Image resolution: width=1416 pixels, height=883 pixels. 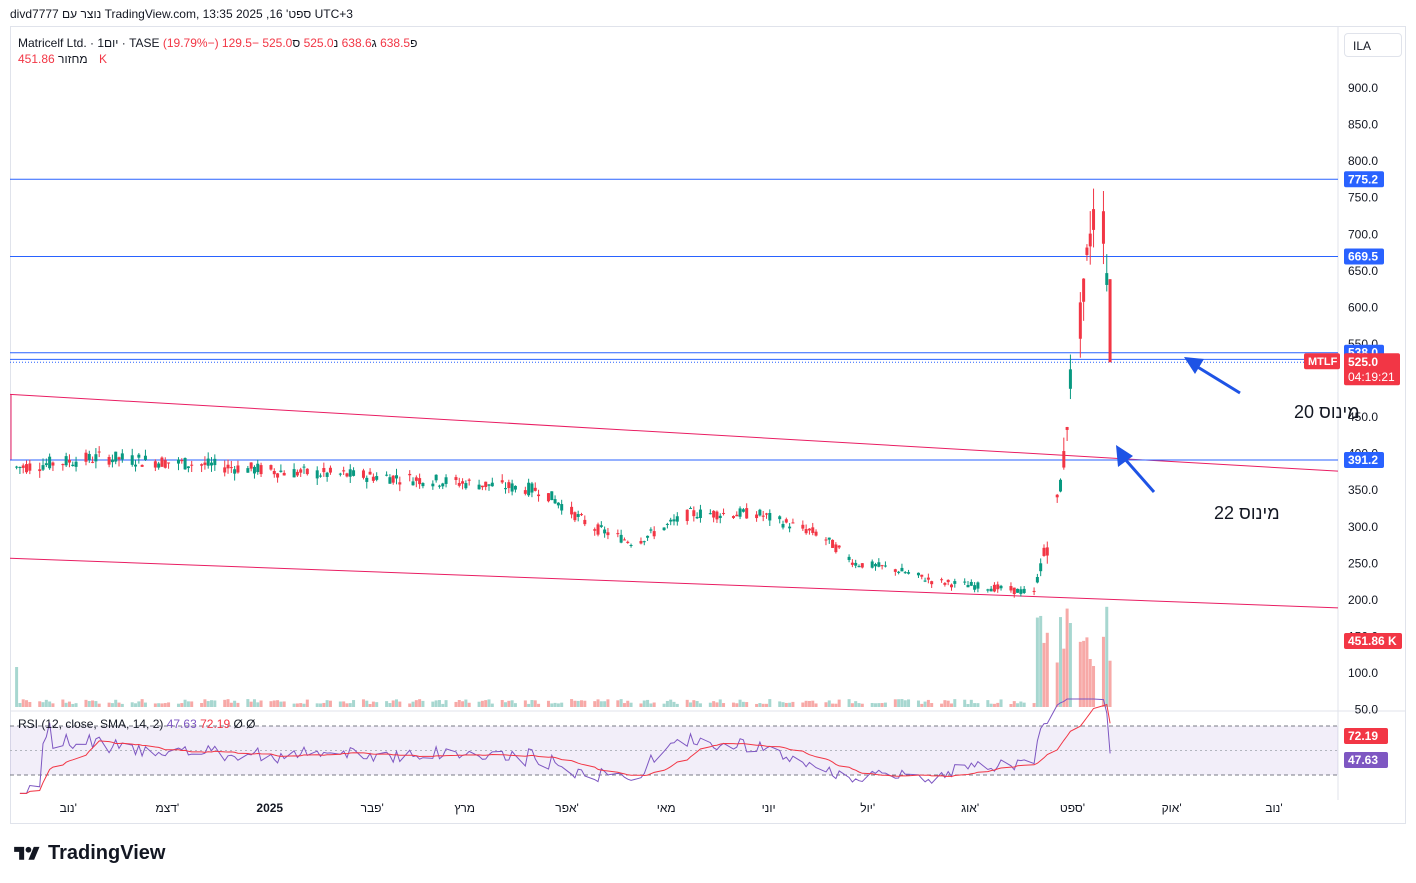 I want to click on y-tick-label: 850.0, so click(x=1363, y=125).